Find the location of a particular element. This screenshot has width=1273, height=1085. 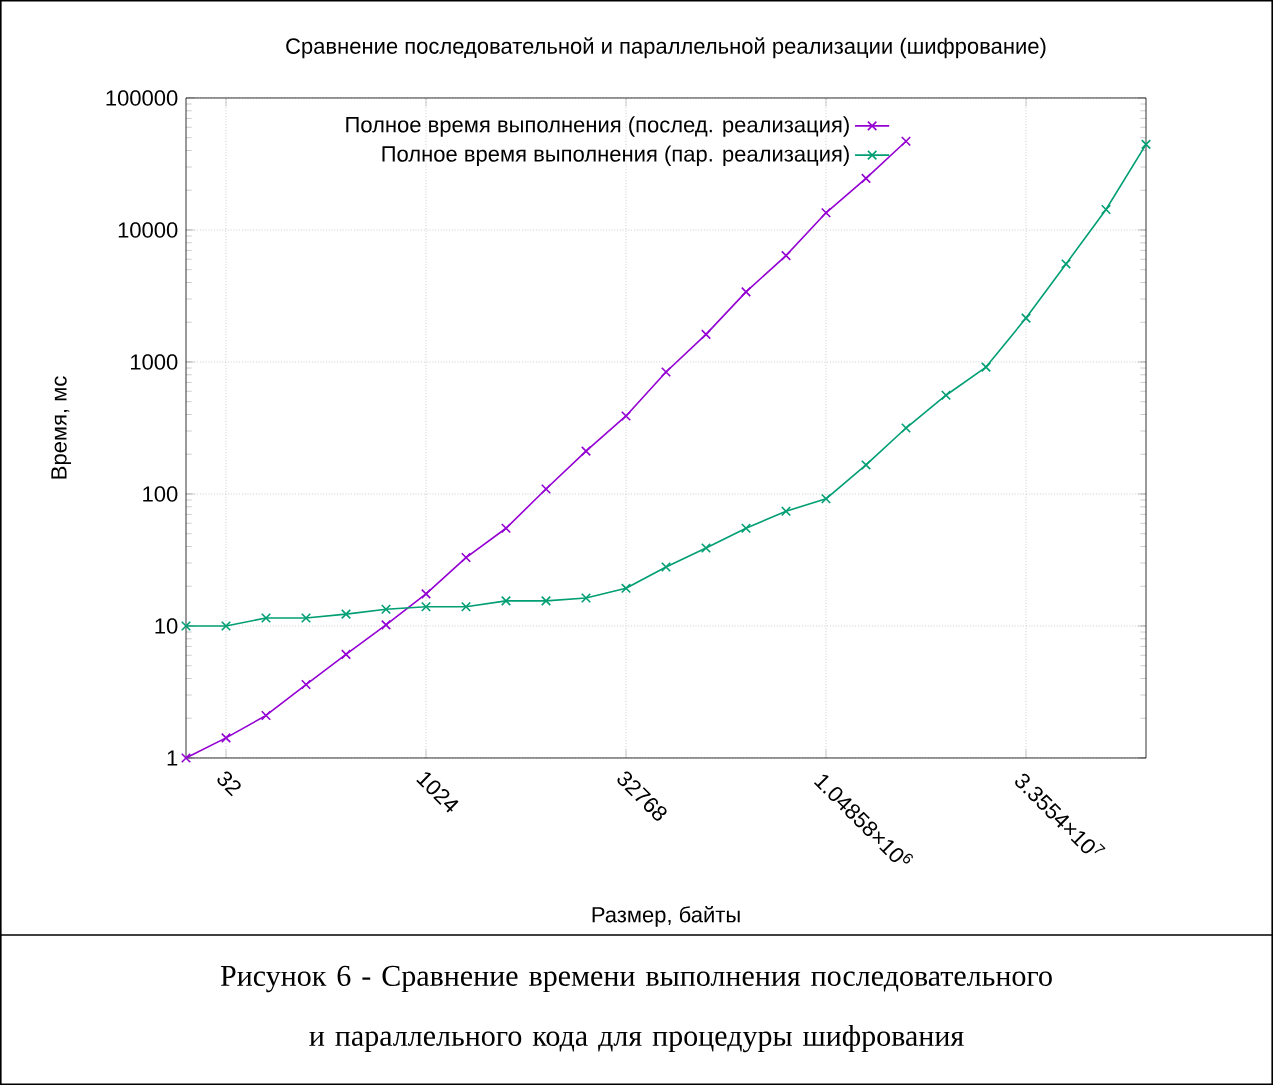

y-tick-label: 10000 is located at coordinates (148, 230).